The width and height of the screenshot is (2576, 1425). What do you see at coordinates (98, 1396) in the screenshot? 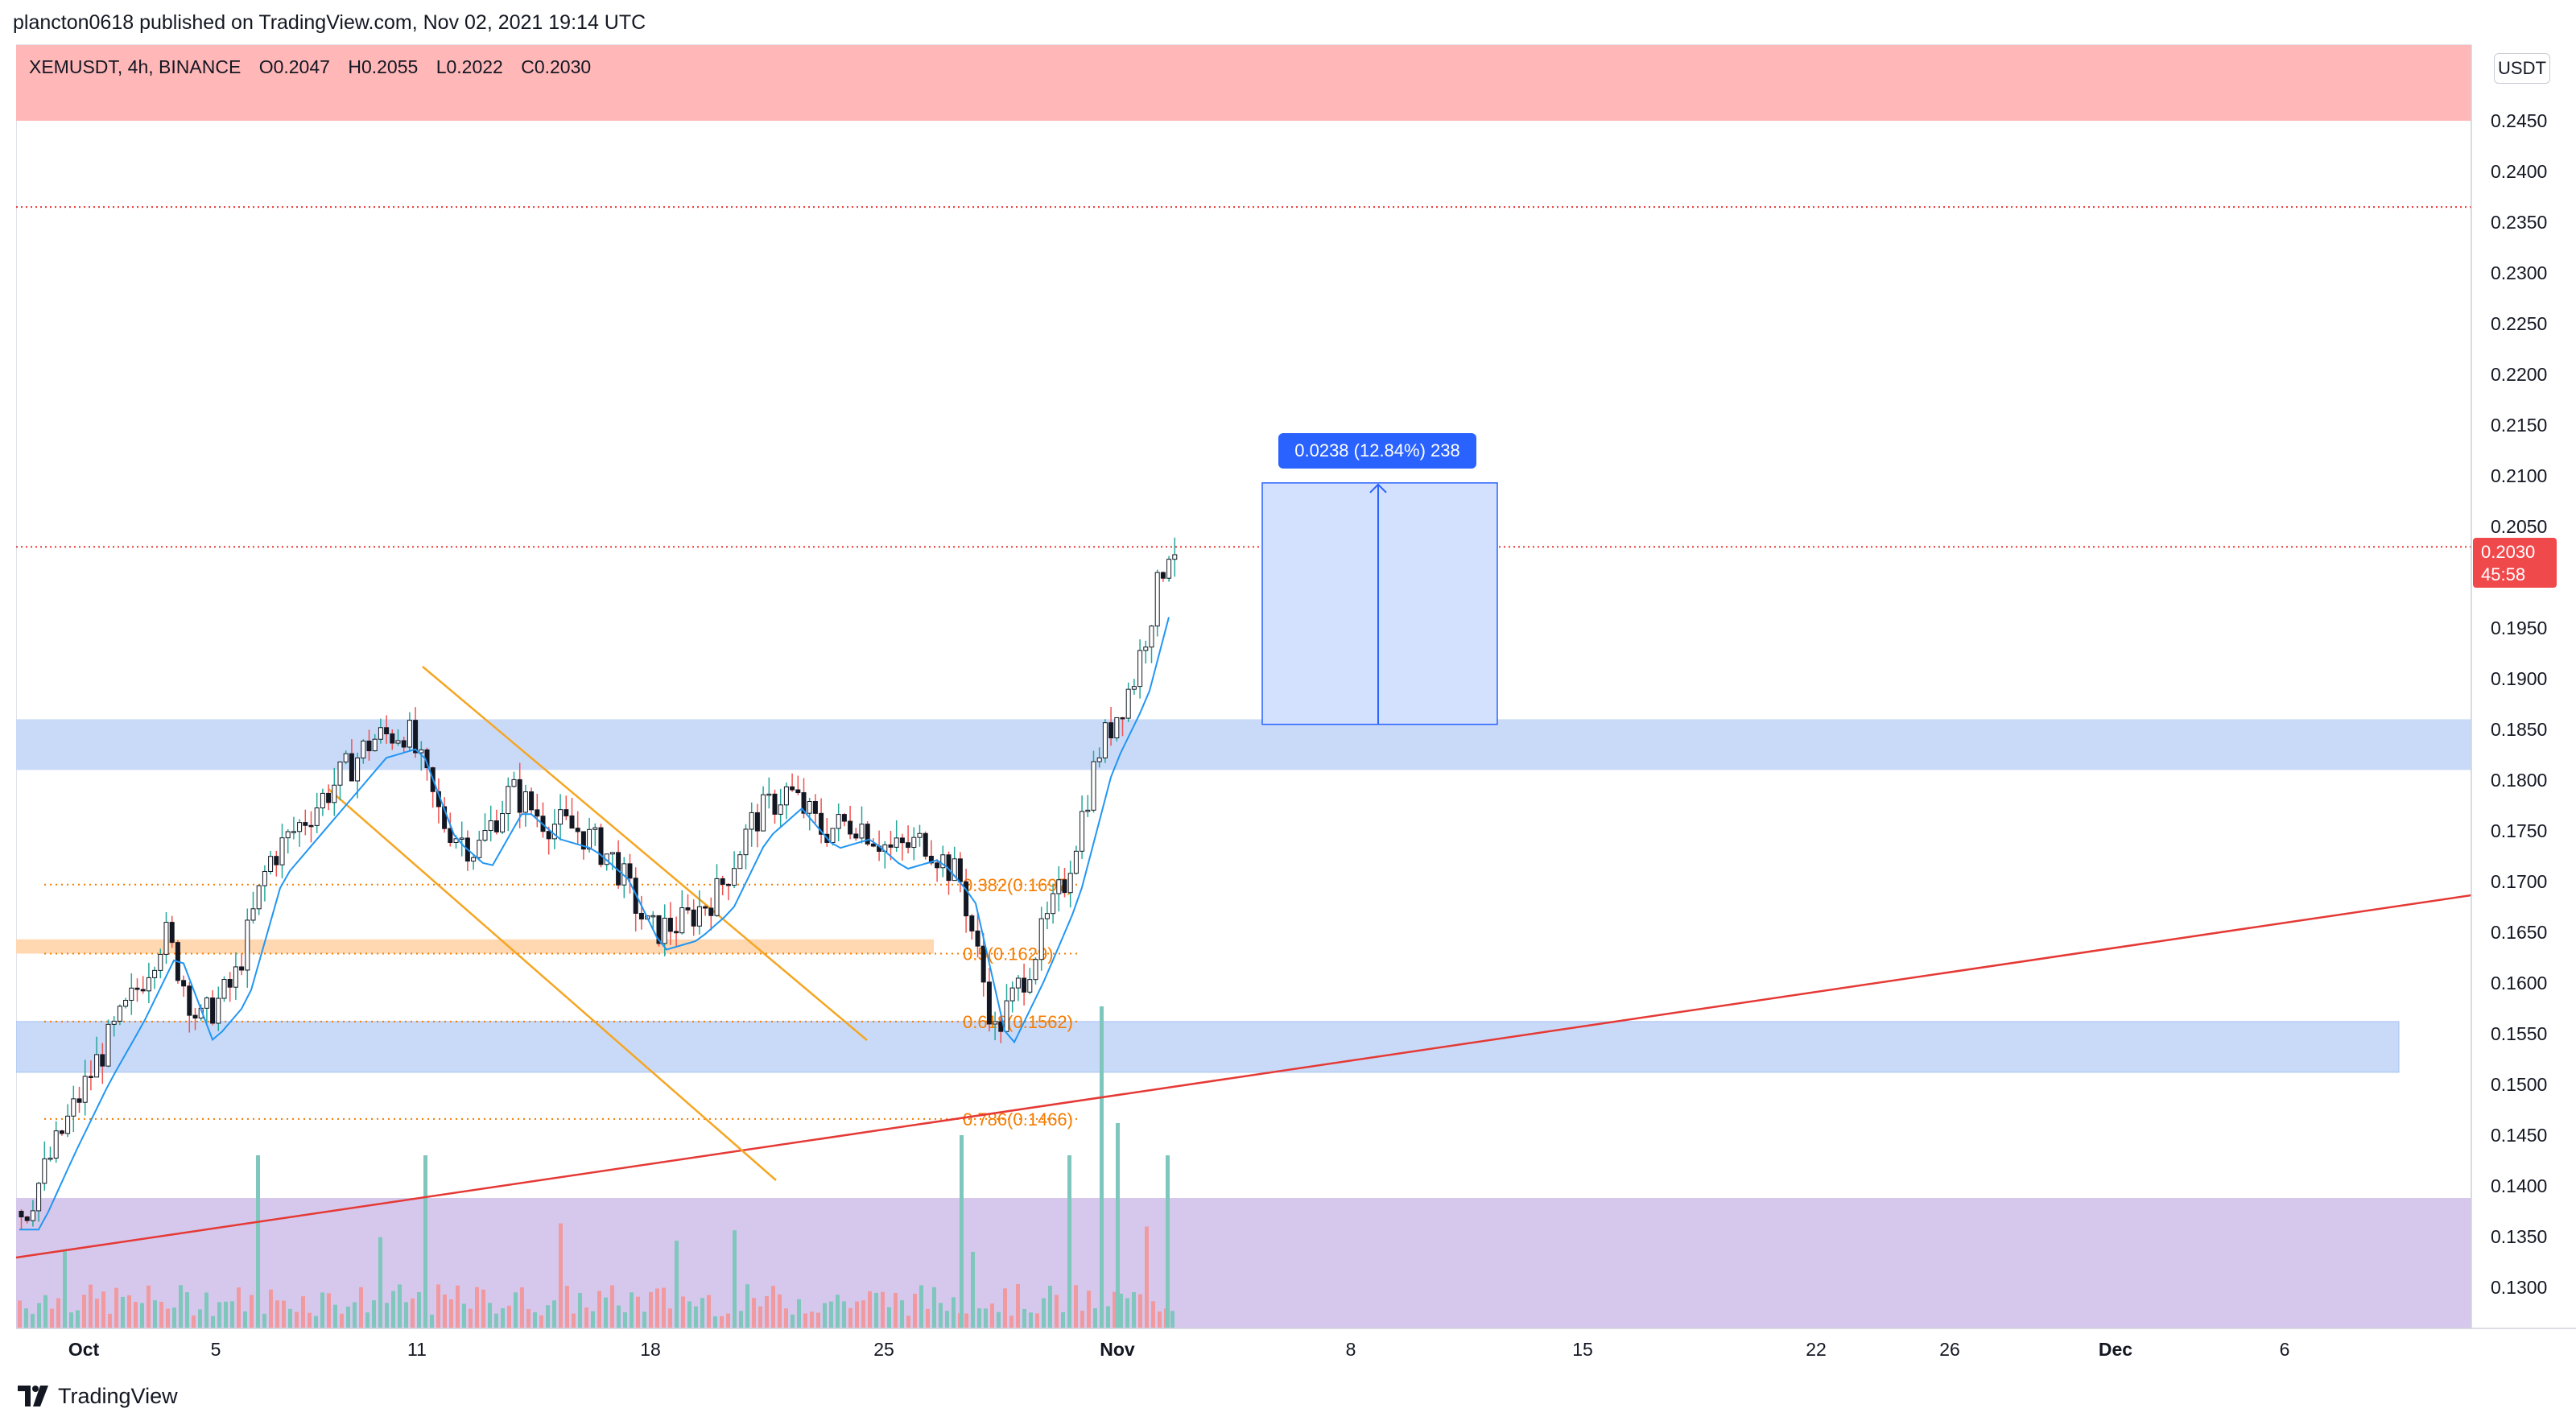
I see `tradingview-logo: TradingView` at bounding box center [98, 1396].